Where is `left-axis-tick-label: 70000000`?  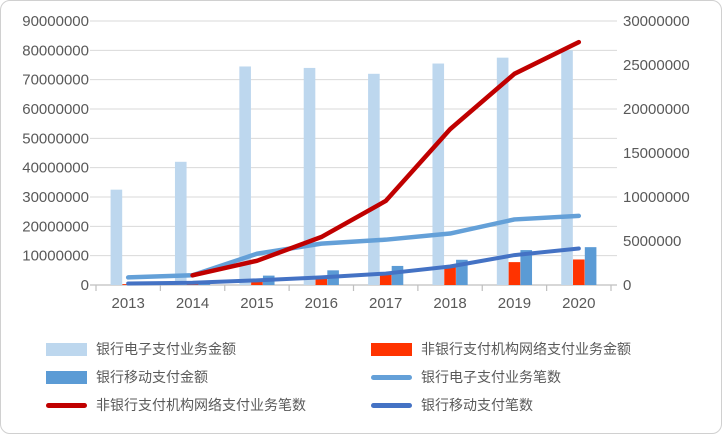 left-axis-tick-label: 70000000 is located at coordinates (55, 80).